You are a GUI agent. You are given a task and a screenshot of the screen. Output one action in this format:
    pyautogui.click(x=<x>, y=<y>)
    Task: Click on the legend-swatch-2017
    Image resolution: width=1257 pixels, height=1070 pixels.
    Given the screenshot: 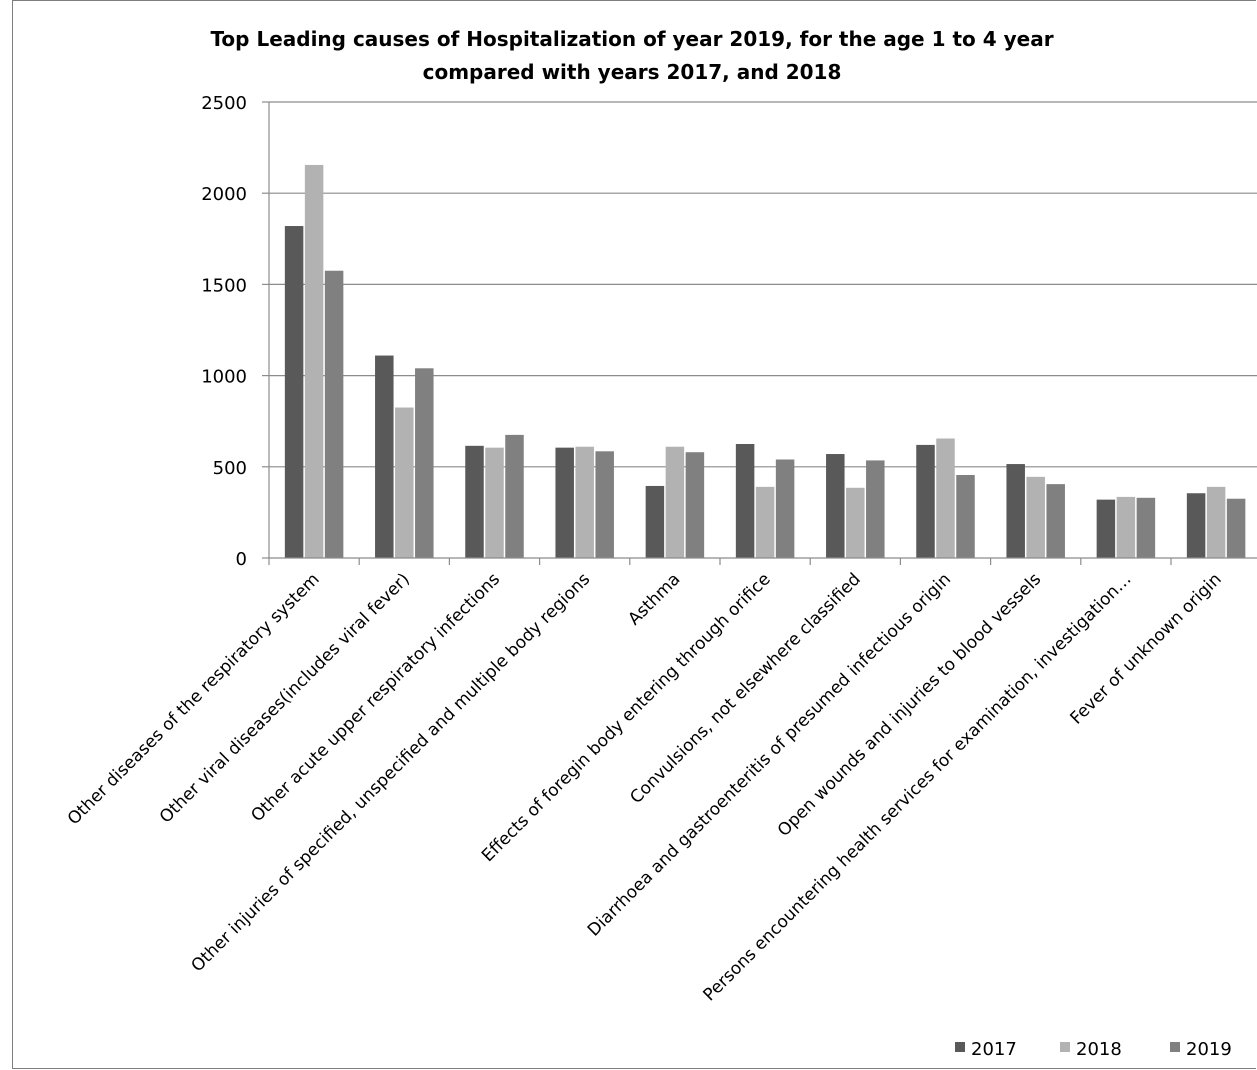 What is the action you would take?
    pyautogui.click(x=960, y=1047)
    